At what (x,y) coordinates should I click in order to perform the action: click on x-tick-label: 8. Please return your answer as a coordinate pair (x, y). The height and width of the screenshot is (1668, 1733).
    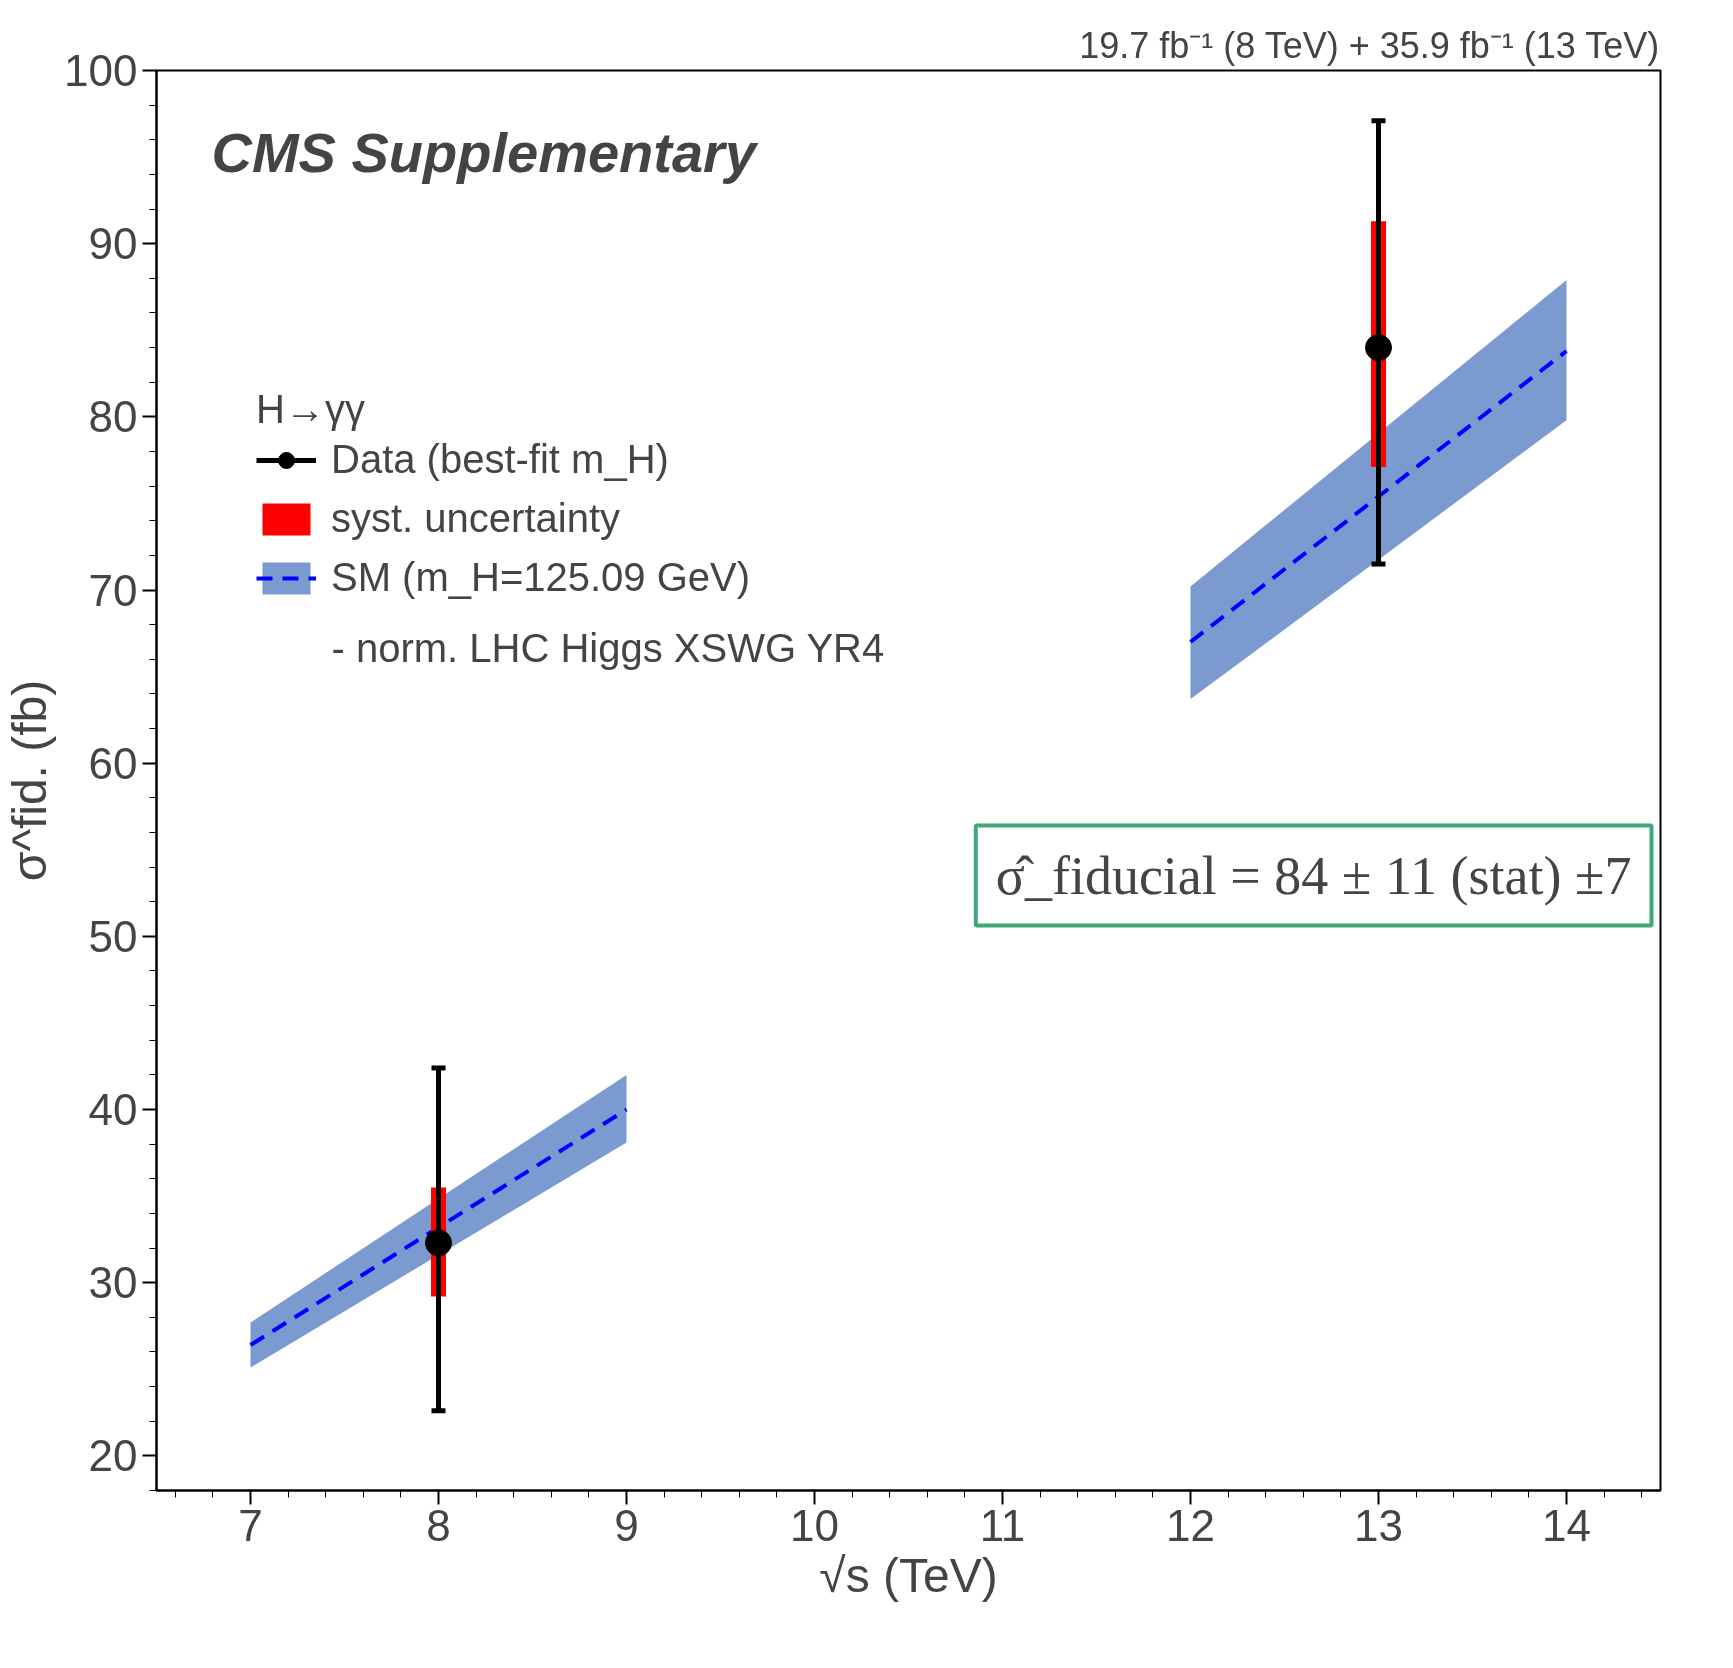
    Looking at the image, I should click on (438, 1525).